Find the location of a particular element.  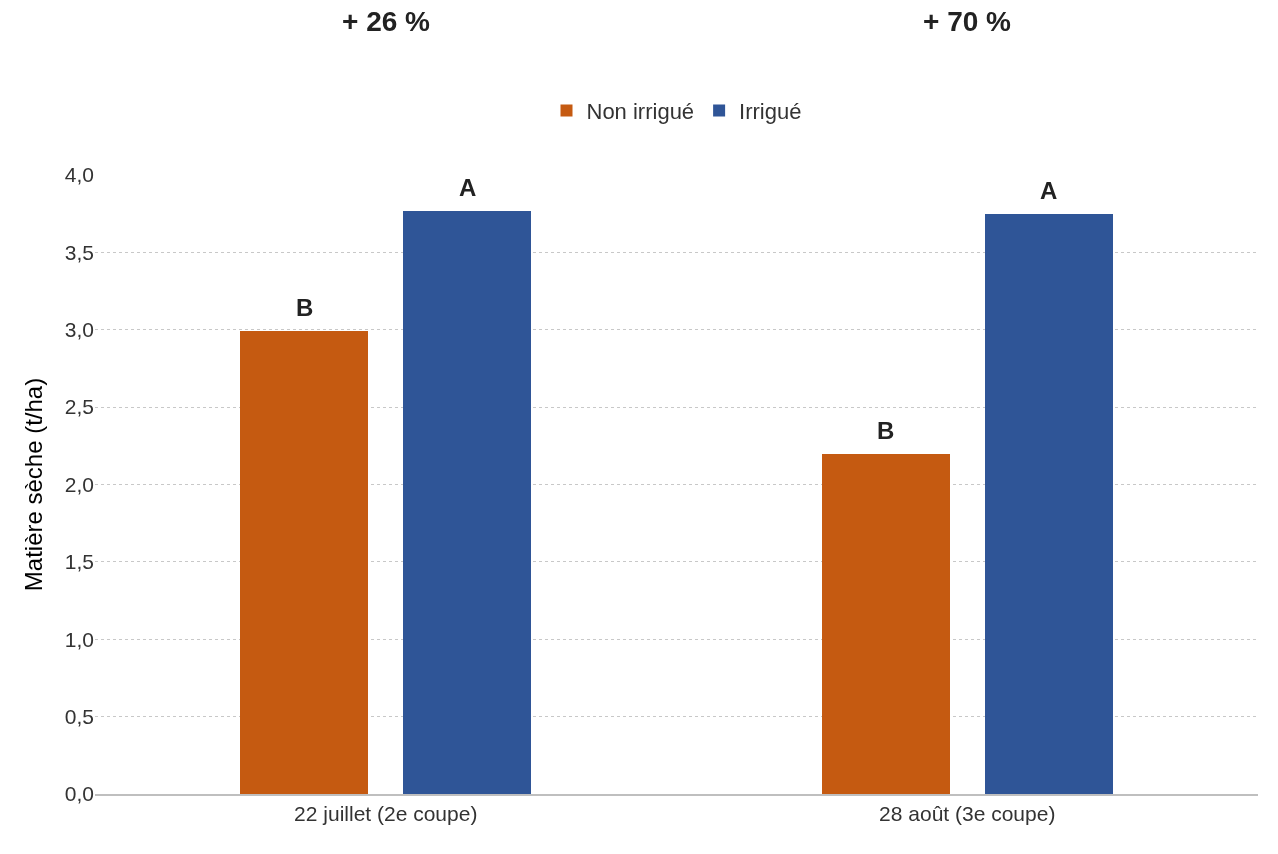

y-tick-label: 2,5 is located at coordinates (79, 407).